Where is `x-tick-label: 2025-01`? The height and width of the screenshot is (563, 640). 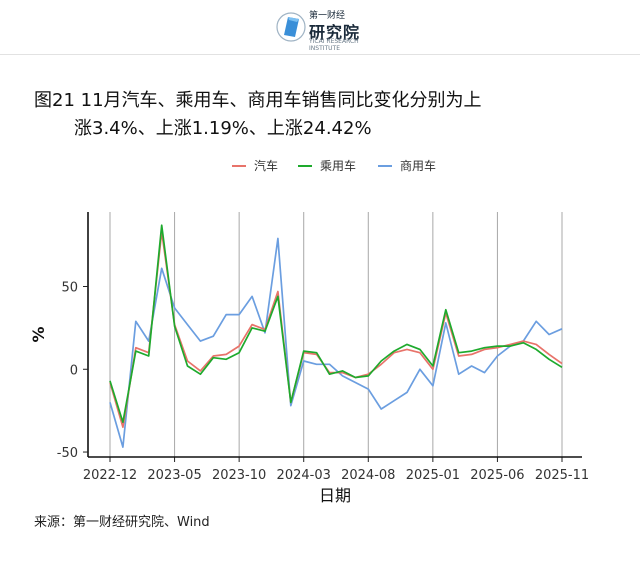
x-tick-label: 2025-01 is located at coordinates (433, 475).